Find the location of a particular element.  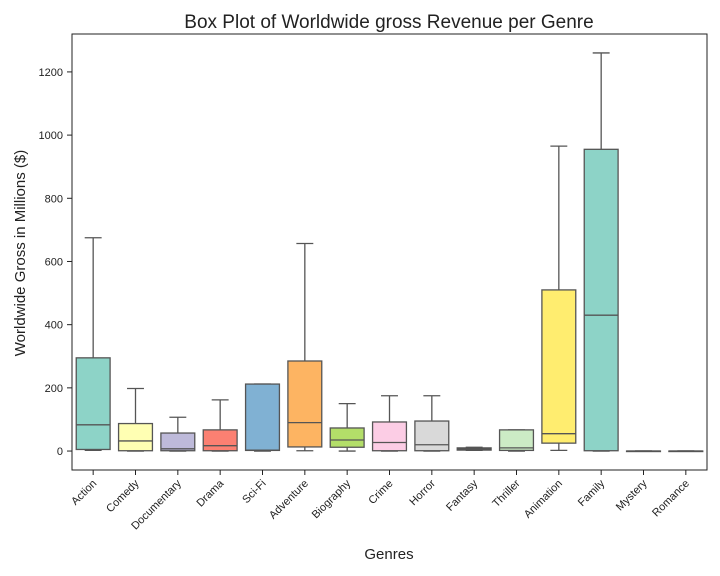

x-tick-label: Thriller is located at coordinates (506, 493).